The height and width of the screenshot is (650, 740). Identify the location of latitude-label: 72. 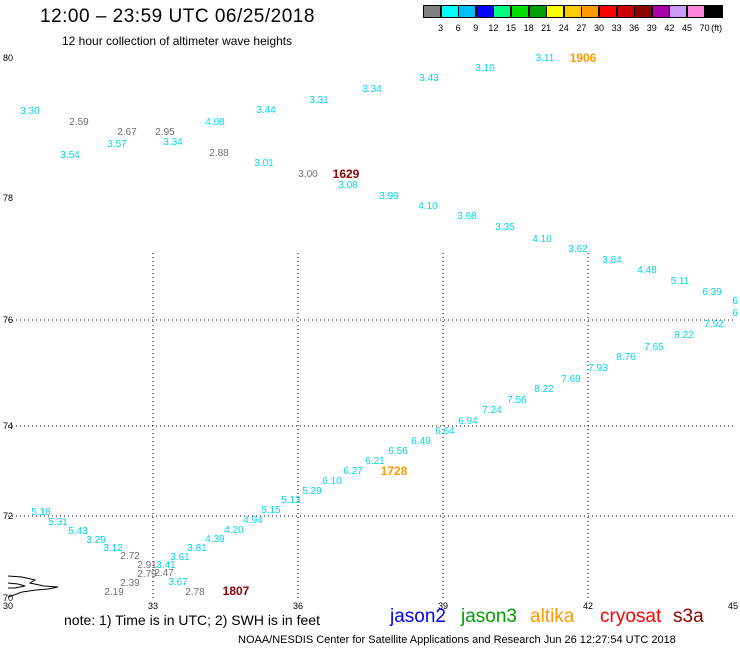
(8, 516).